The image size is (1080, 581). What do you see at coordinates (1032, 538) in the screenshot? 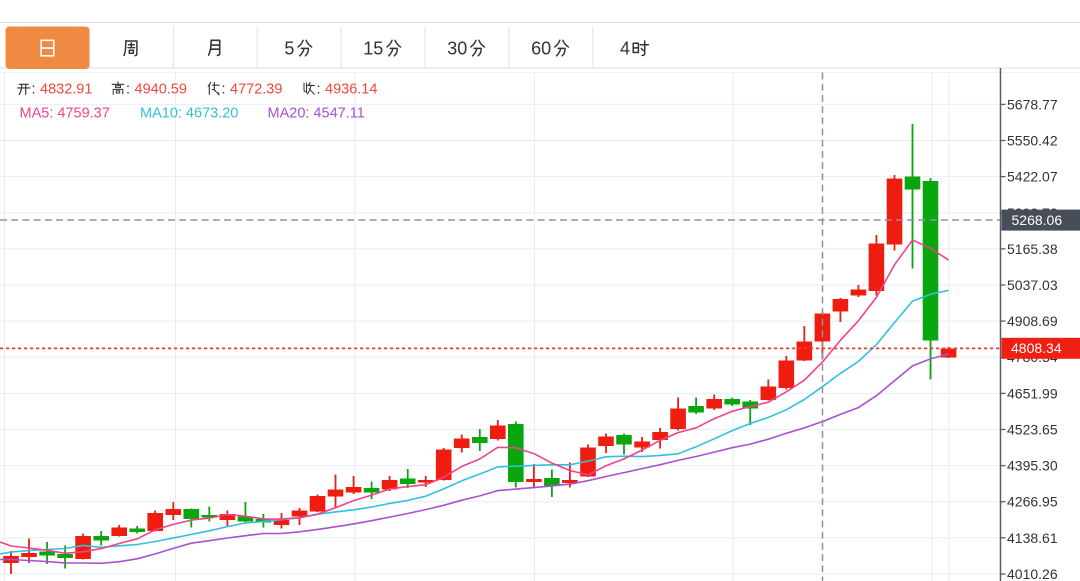
I see `svg-text: 4138.61` at bounding box center [1032, 538].